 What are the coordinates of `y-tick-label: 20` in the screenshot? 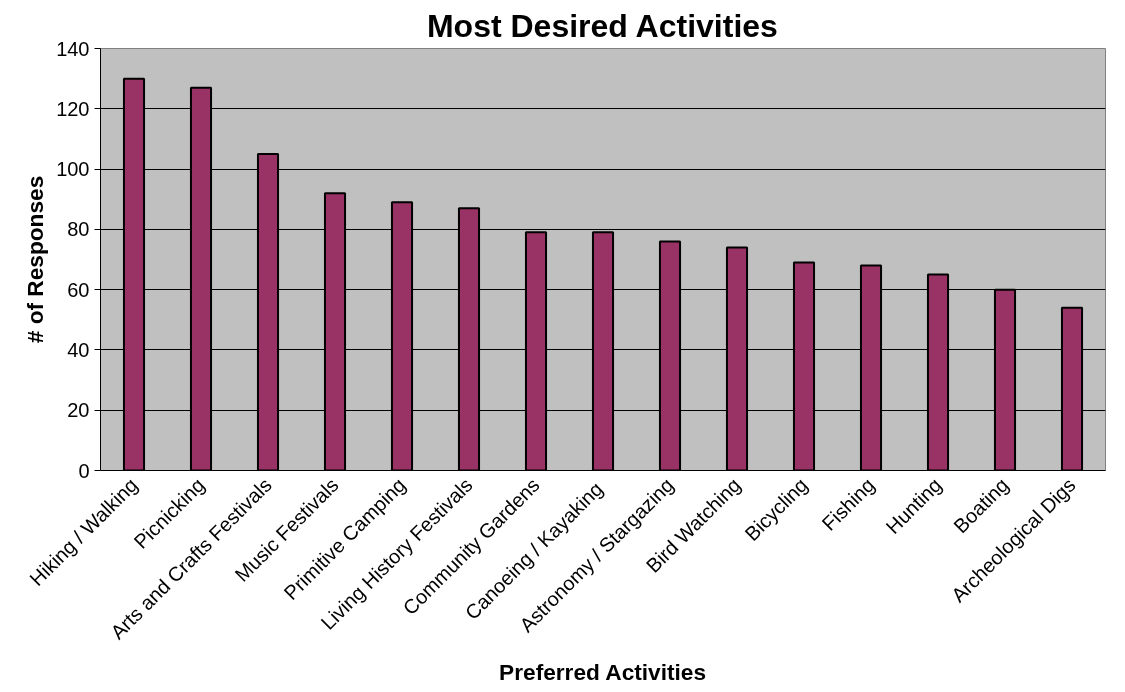 It's located at (78, 410).